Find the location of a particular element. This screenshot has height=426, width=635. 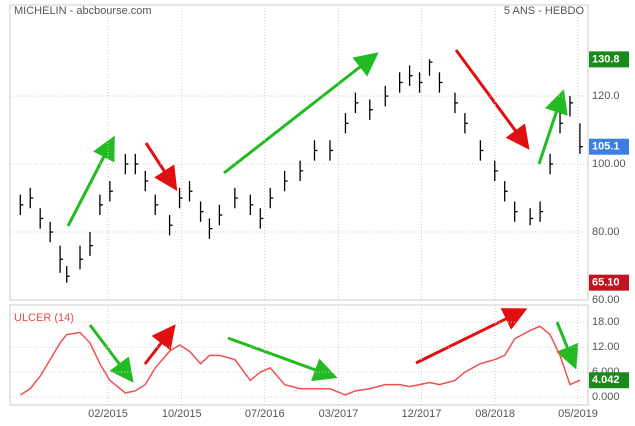

chart-subtitle: 5 ANS - HEBDO is located at coordinates (544, 11).